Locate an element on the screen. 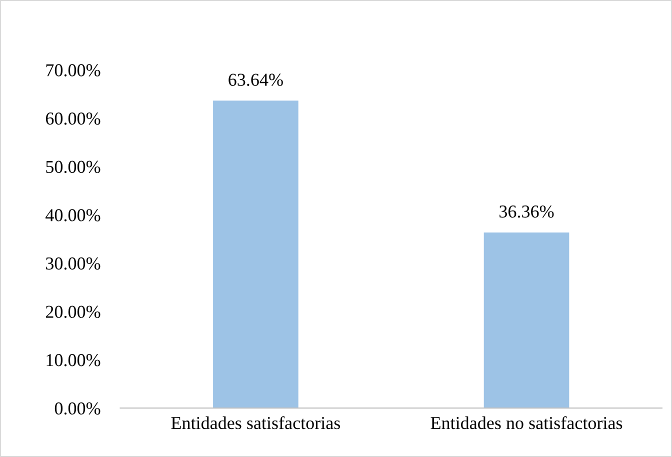 The height and width of the screenshot is (457, 672). data-label: 63.64% is located at coordinates (255, 80).